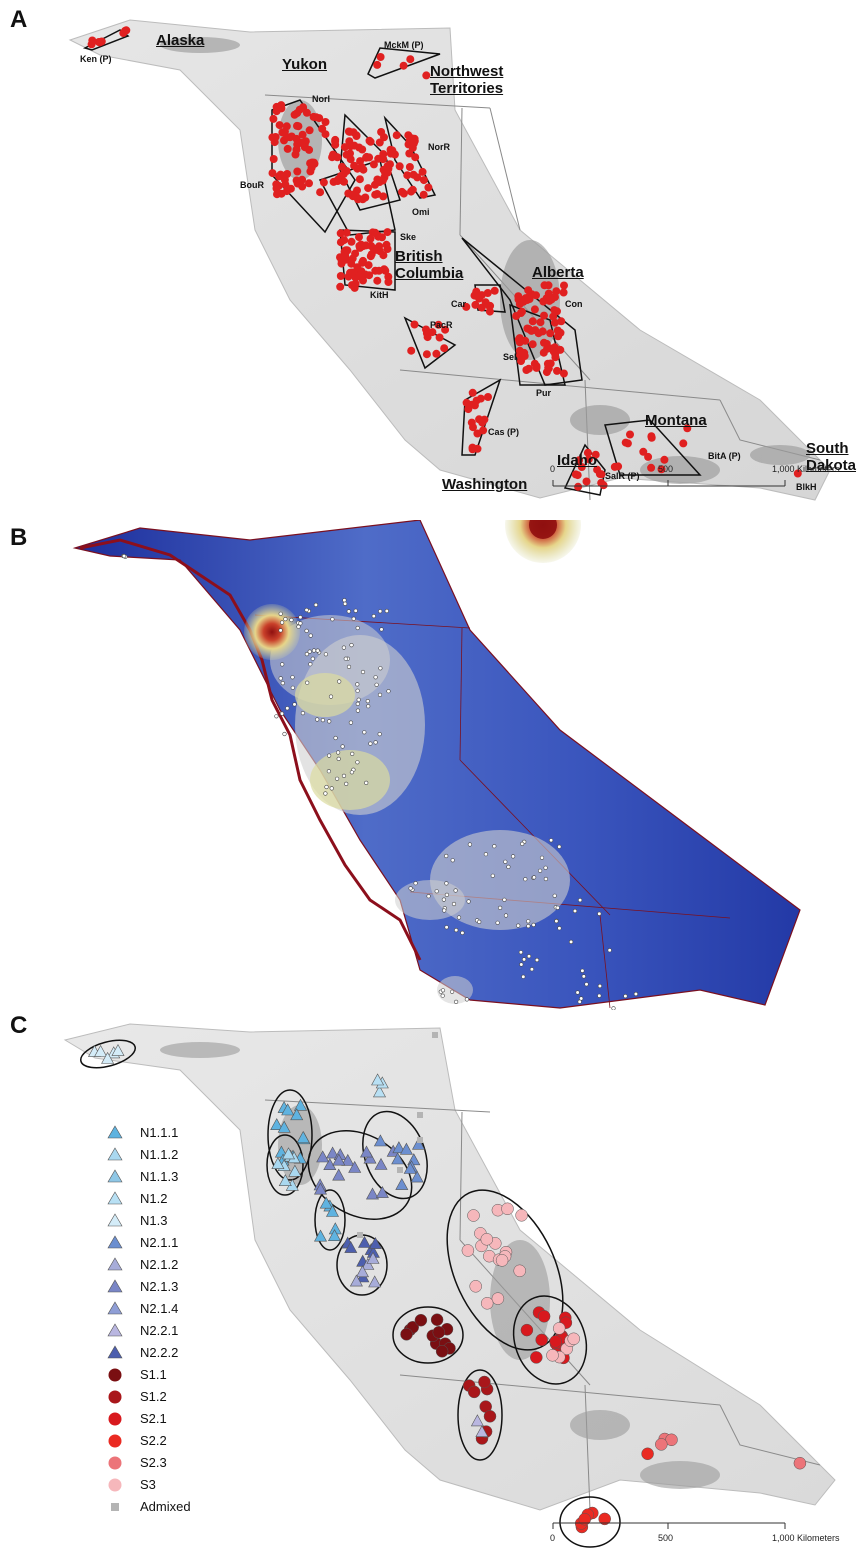  What do you see at coordinates (666, 469) in the screenshot?
I see `scale-tick-500: 500` at bounding box center [666, 469].